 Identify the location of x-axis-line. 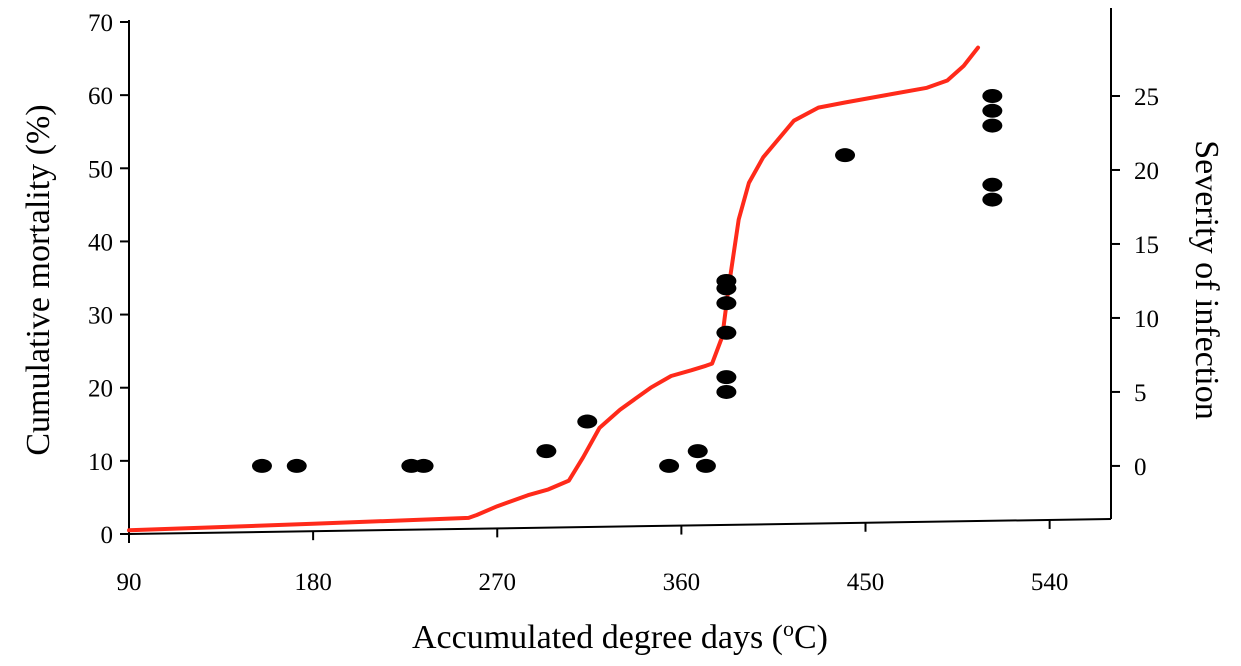
(620, 526).